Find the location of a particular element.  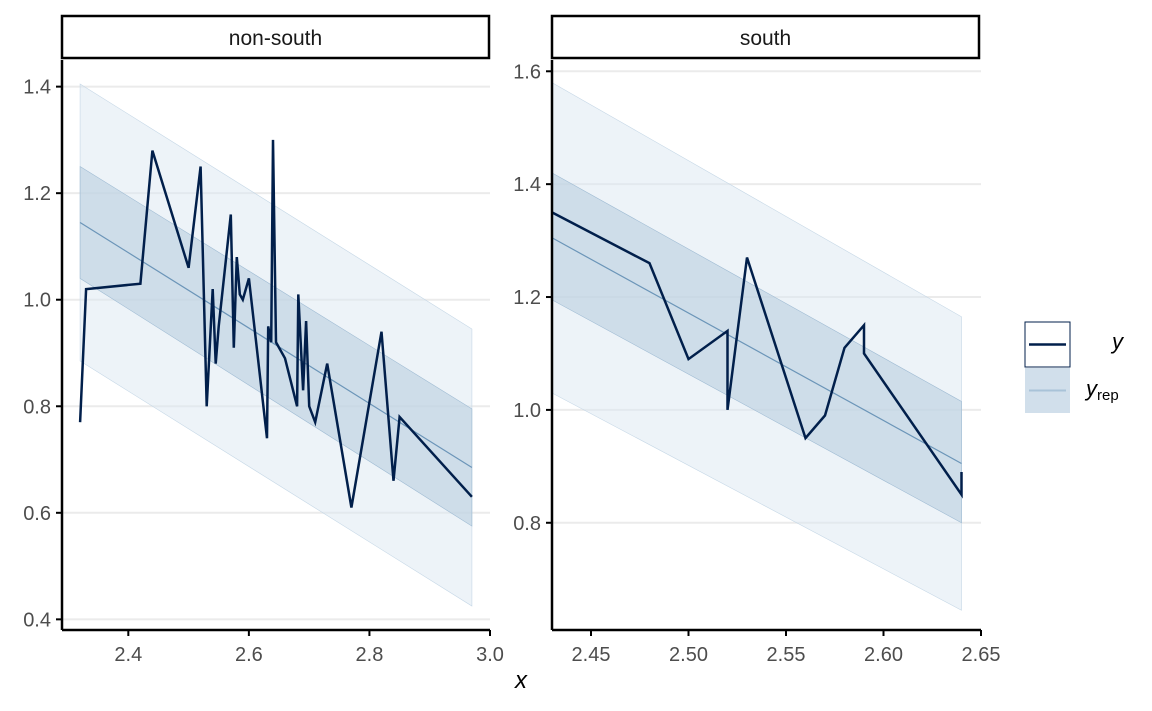

legend-label-y: y is located at coordinates (1117, 341).